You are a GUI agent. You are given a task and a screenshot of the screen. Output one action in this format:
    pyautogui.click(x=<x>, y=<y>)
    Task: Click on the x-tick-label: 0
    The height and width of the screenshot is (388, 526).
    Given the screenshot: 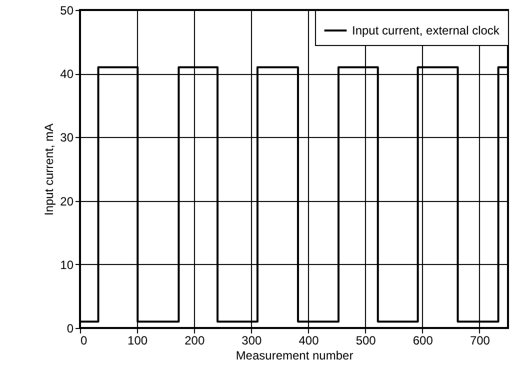 What is the action you would take?
    pyautogui.click(x=84, y=341)
    